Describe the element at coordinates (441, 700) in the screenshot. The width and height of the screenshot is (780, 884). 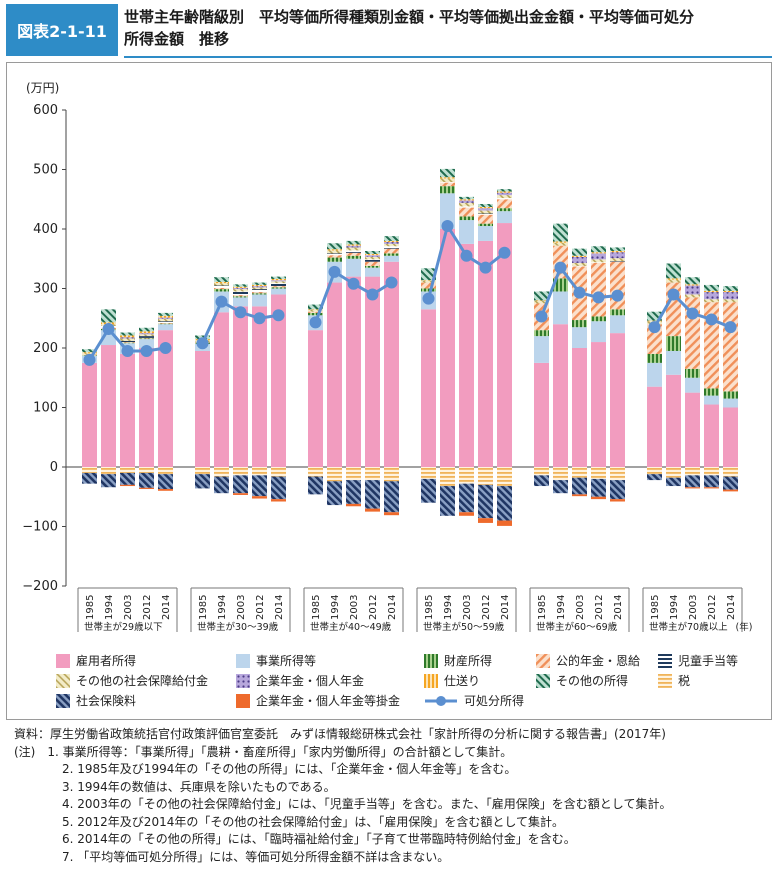
I see `legend-swatch-disposable` at that location.